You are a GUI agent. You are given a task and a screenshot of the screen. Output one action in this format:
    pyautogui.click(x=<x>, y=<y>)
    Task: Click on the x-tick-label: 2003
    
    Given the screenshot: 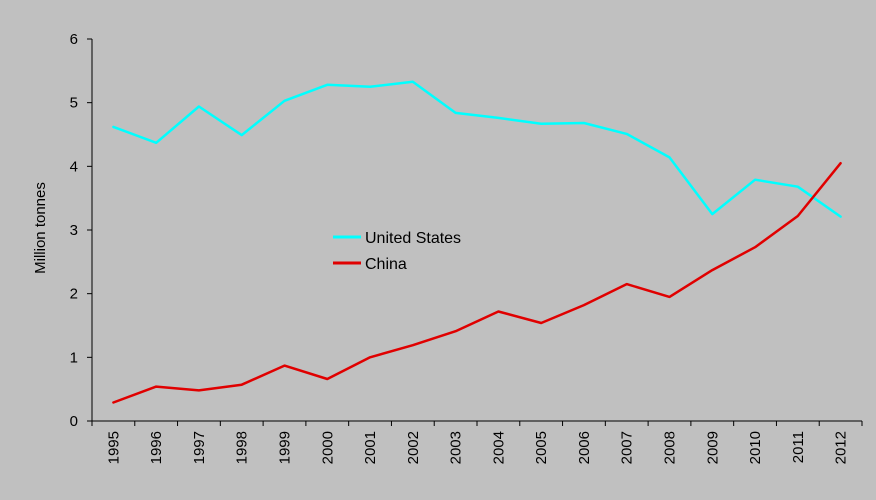 What is the action you would take?
    pyautogui.click(x=456, y=447)
    